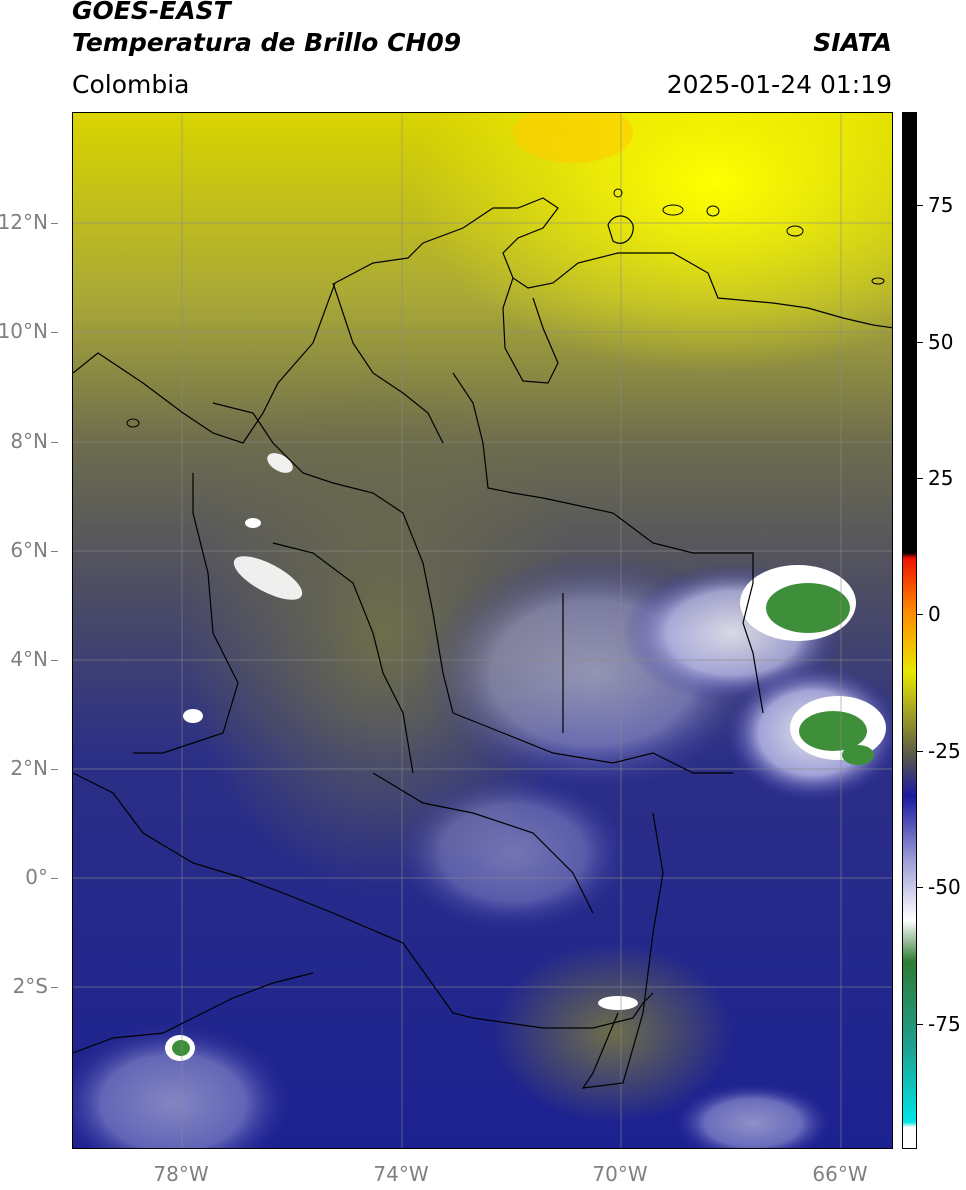 The height and width of the screenshot is (1190, 966). What do you see at coordinates (909, 630) in the screenshot?
I see `colorbar` at bounding box center [909, 630].